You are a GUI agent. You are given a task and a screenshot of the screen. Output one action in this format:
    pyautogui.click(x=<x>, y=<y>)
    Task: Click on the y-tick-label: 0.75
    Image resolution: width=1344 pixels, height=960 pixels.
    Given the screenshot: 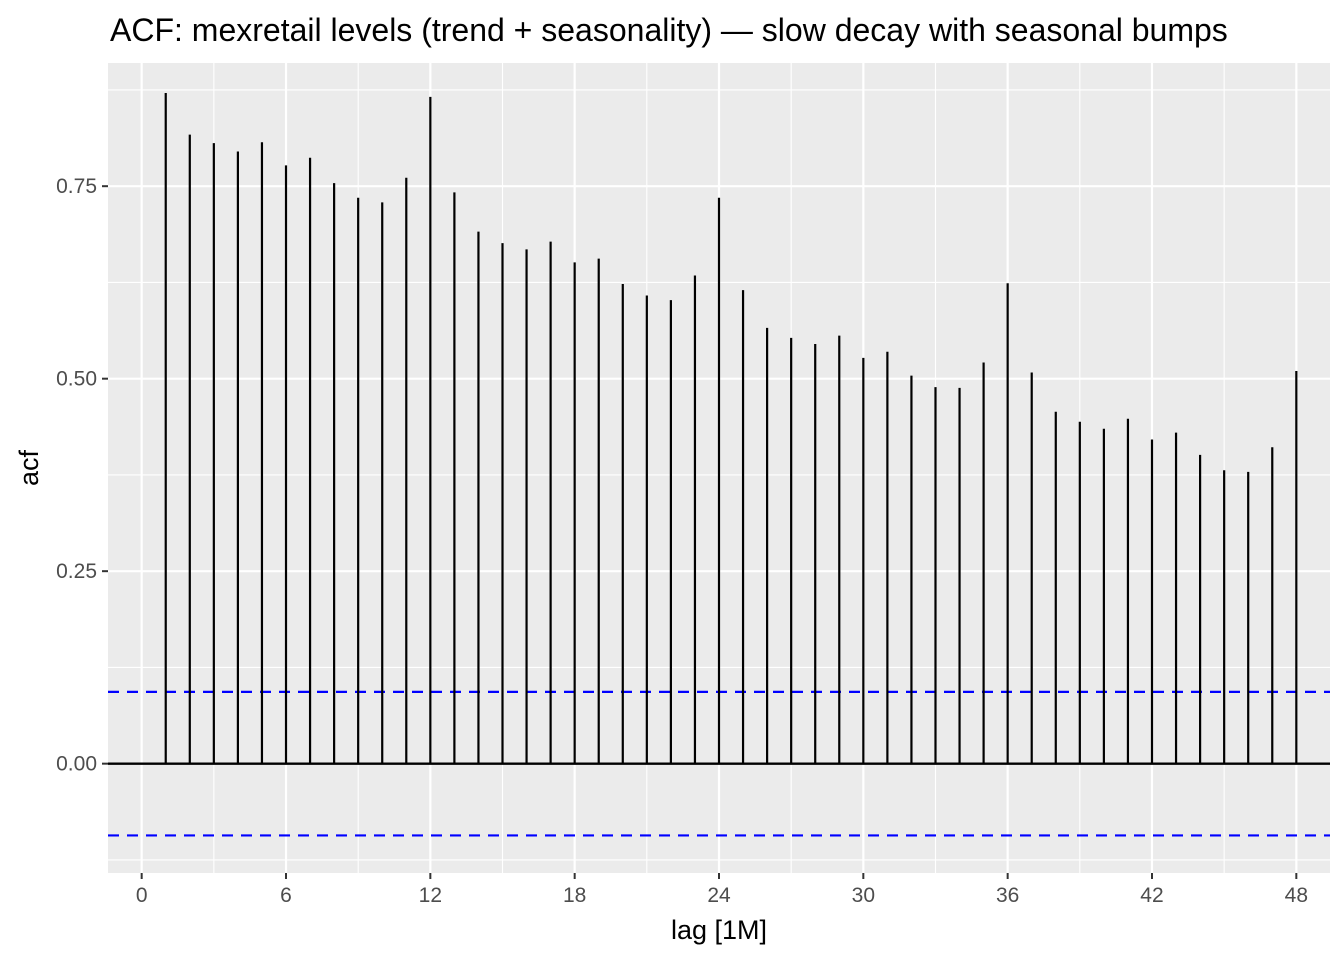 What is the action you would take?
    pyautogui.click(x=76, y=186)
    